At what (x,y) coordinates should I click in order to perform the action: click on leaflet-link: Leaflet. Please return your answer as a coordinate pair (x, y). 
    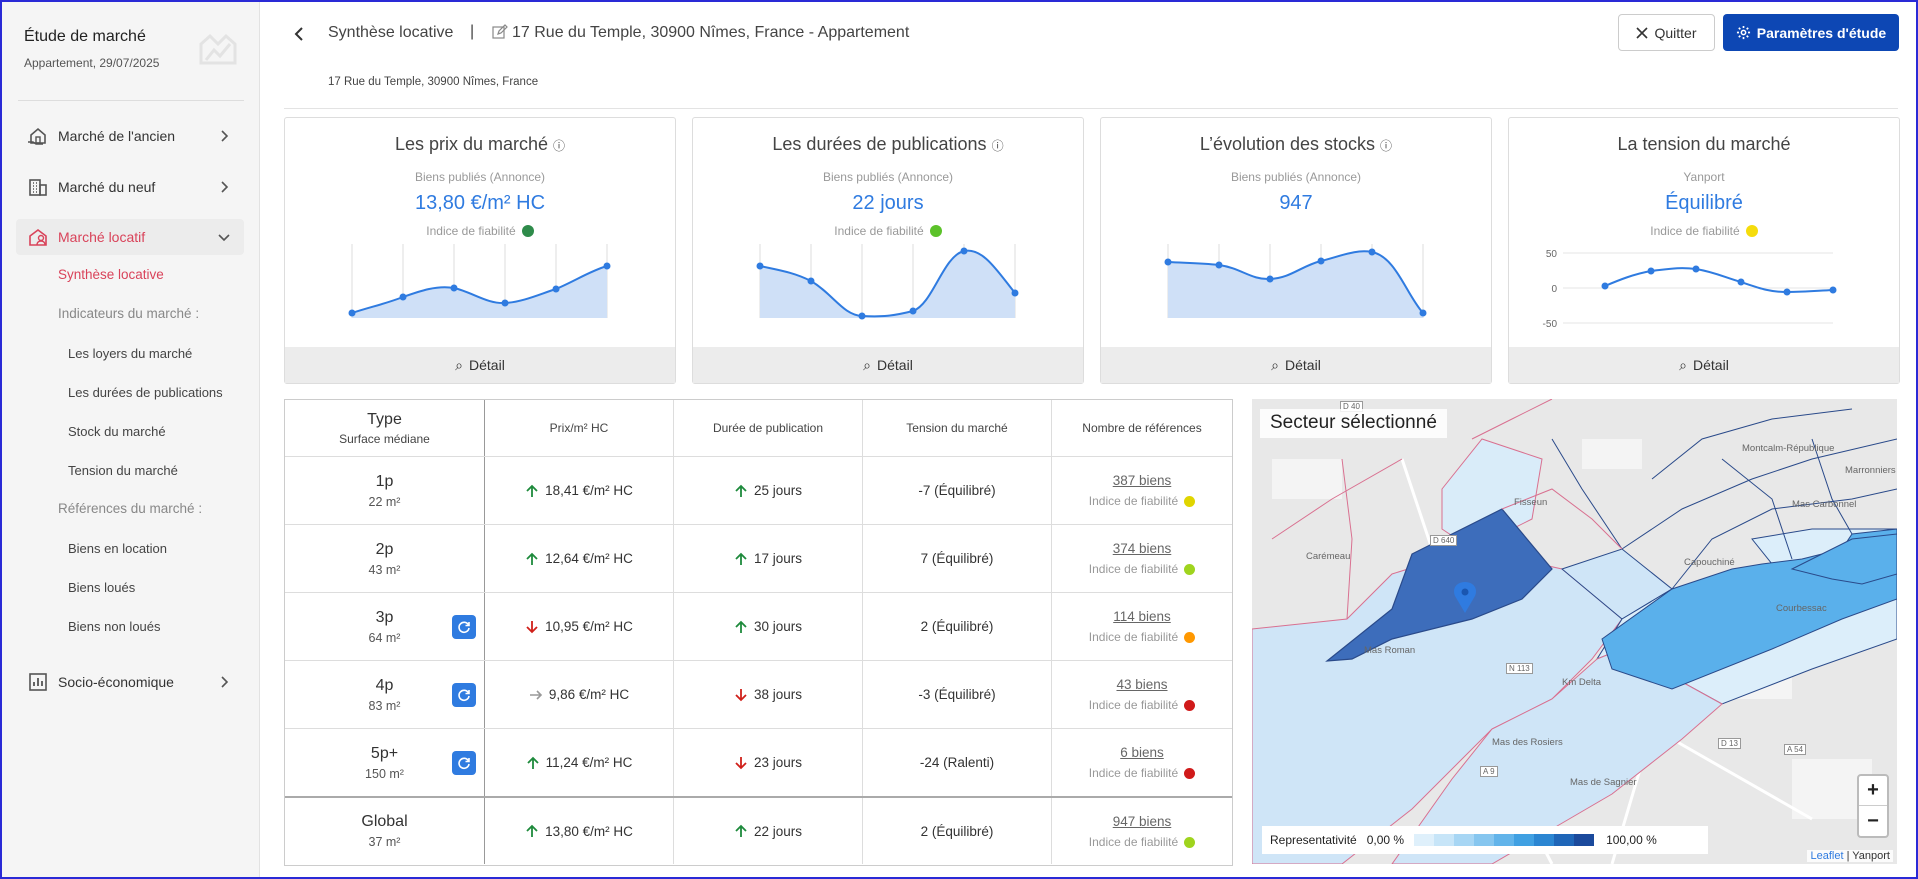
    Looking at the image, I should click on (1827, 856).